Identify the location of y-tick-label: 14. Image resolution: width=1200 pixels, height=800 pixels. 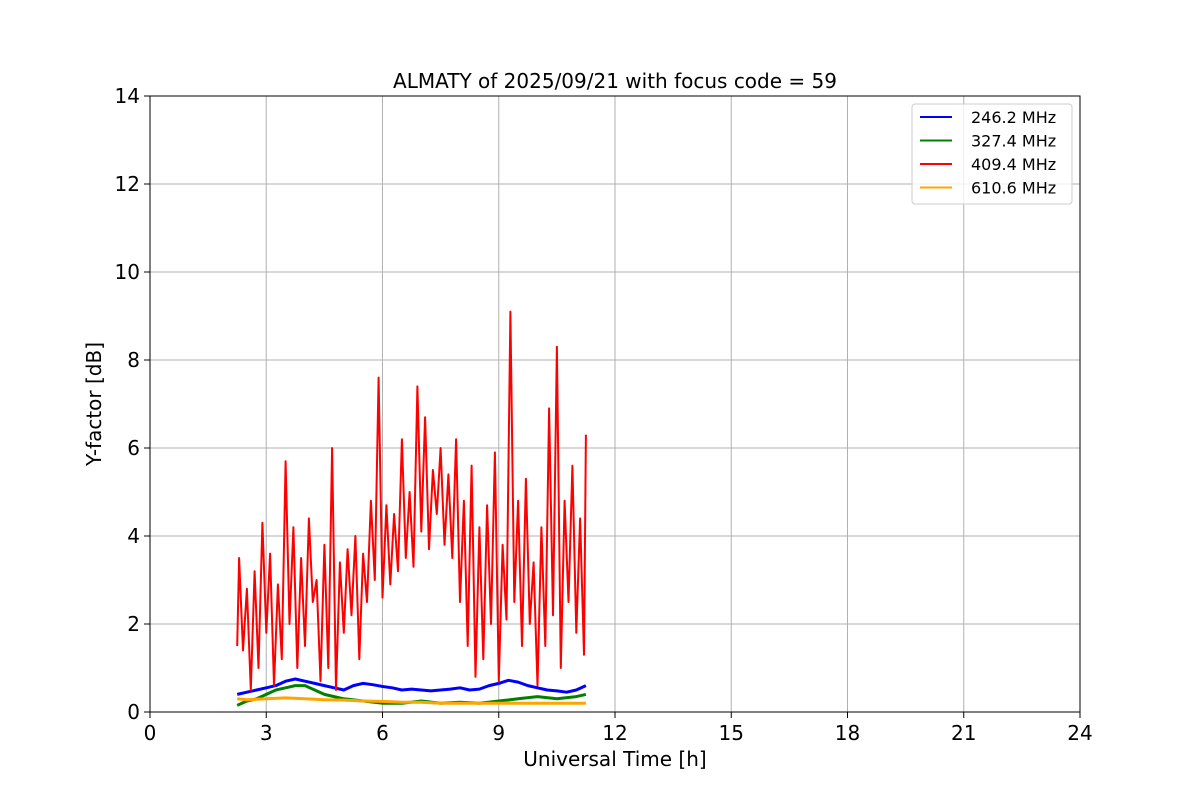
(127, 96).